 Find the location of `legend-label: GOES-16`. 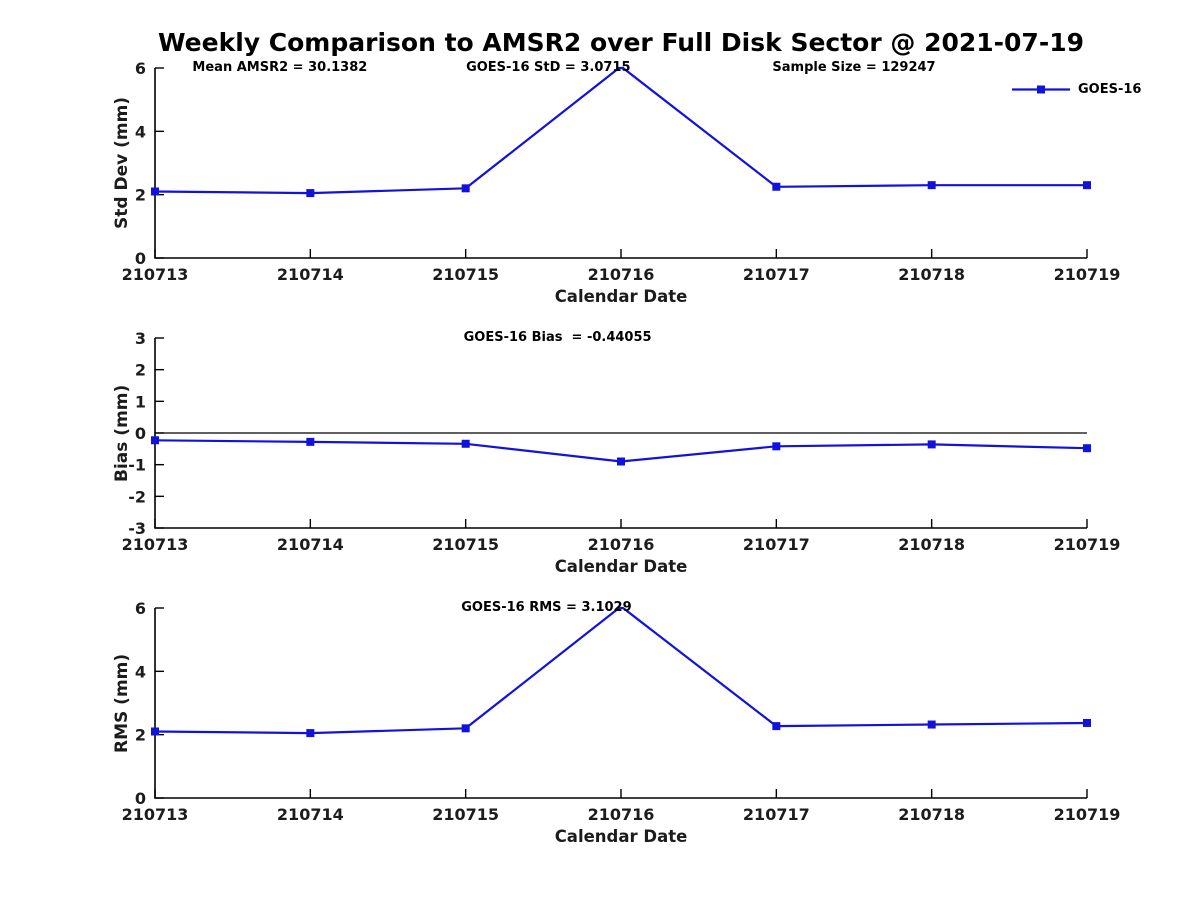

legend-label: GOES-16 is located at coordinates (1110, 89).